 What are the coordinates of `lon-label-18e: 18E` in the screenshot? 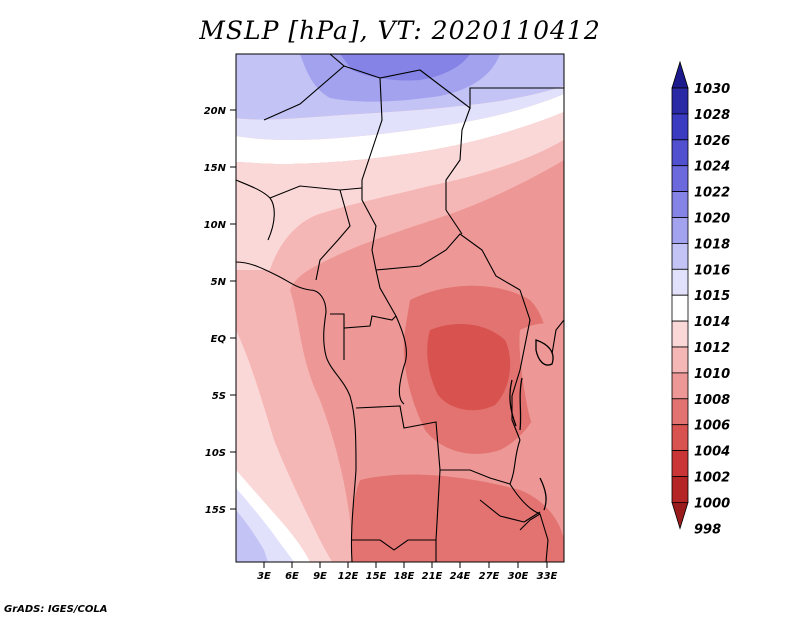 It's located at (404, 576).